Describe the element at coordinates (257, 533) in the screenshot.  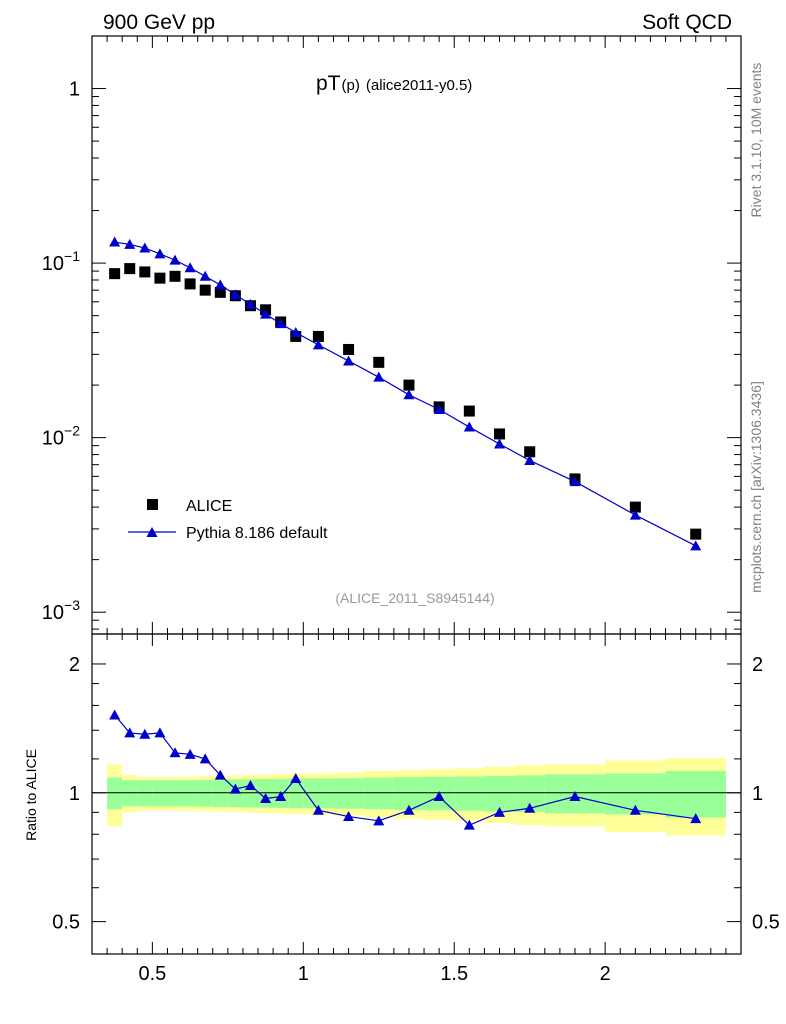
I see `legend-pythia-label: Pythia 8.186 default` at that location.